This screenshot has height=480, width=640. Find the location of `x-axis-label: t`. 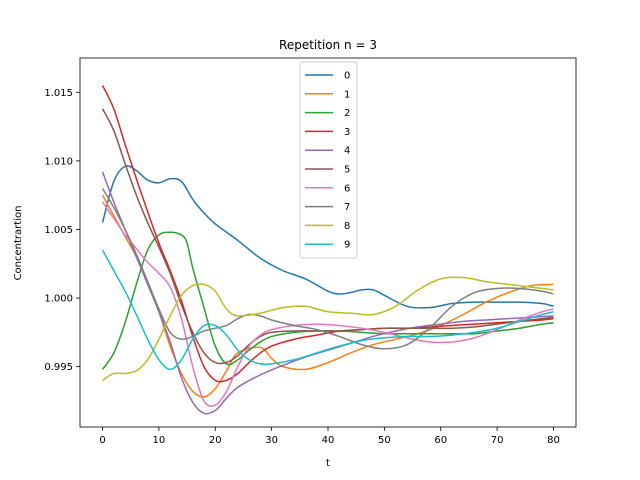

x-axis-label: t is located at coordinates (328, 463).